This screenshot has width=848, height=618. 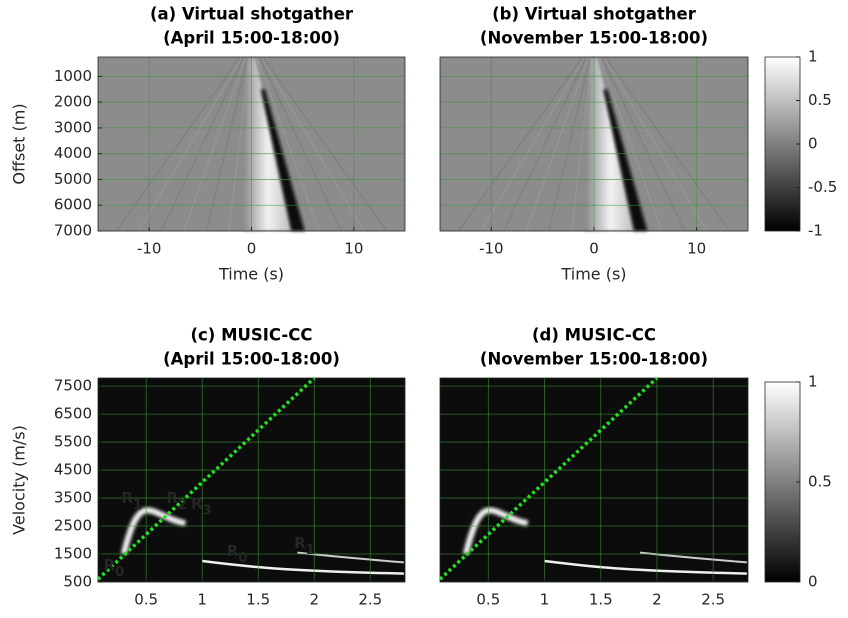 I want to click on y-tick-label: 500, so click(x=77, y=582).